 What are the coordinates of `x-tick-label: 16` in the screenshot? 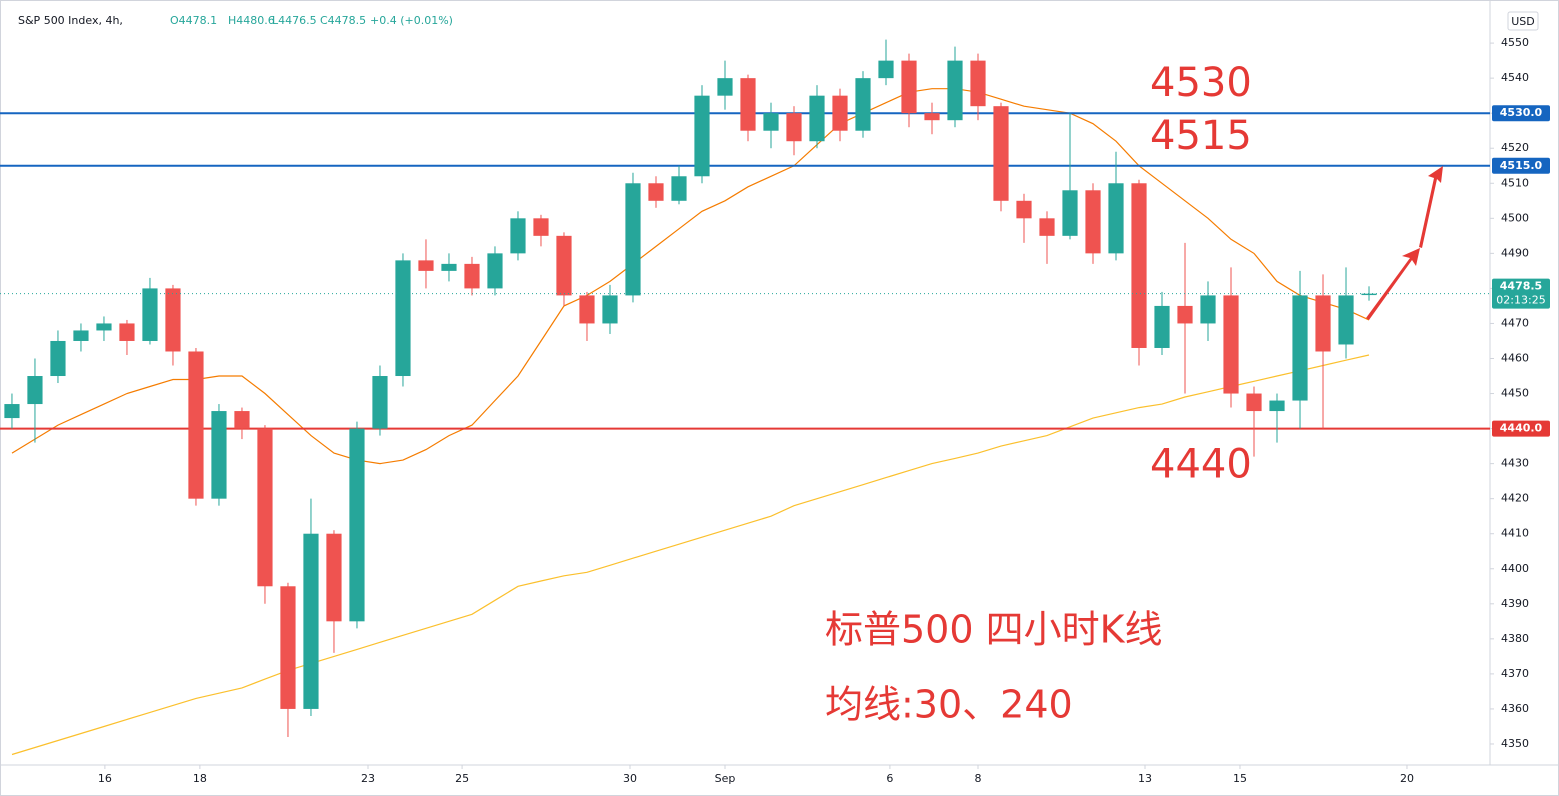 It's located at (105, 778).